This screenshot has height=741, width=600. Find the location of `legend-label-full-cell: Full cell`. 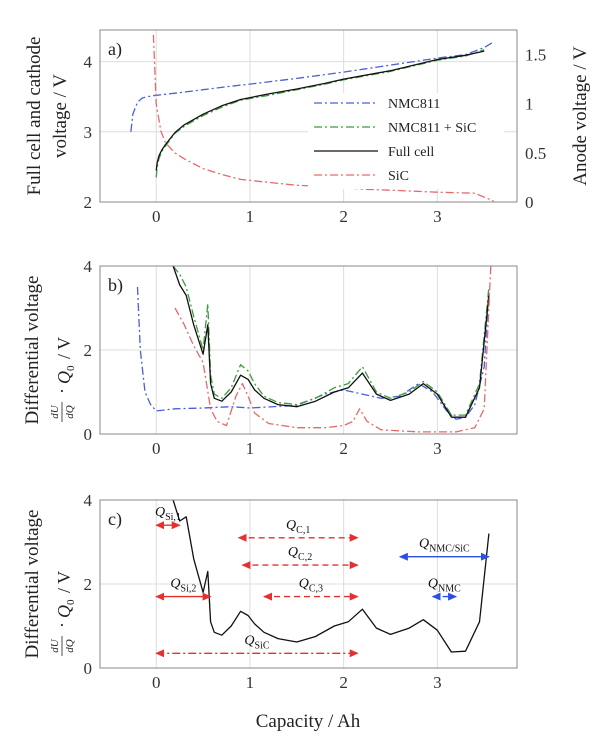

legend-label-full-cell: Full cell is located at coordinates (411, 152).